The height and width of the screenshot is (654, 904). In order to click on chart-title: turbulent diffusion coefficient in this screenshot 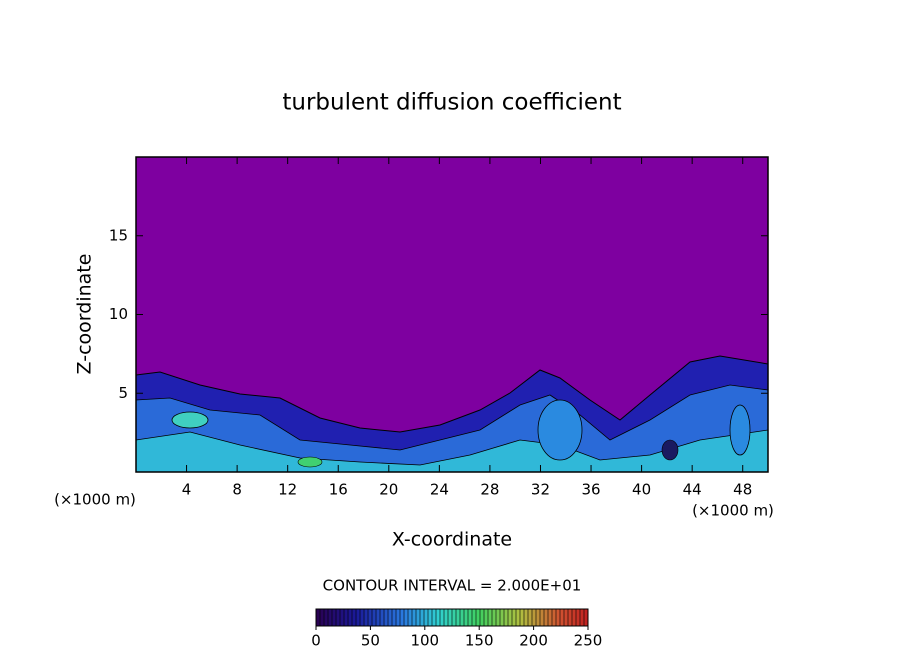, I will do `click(451, 103)`.